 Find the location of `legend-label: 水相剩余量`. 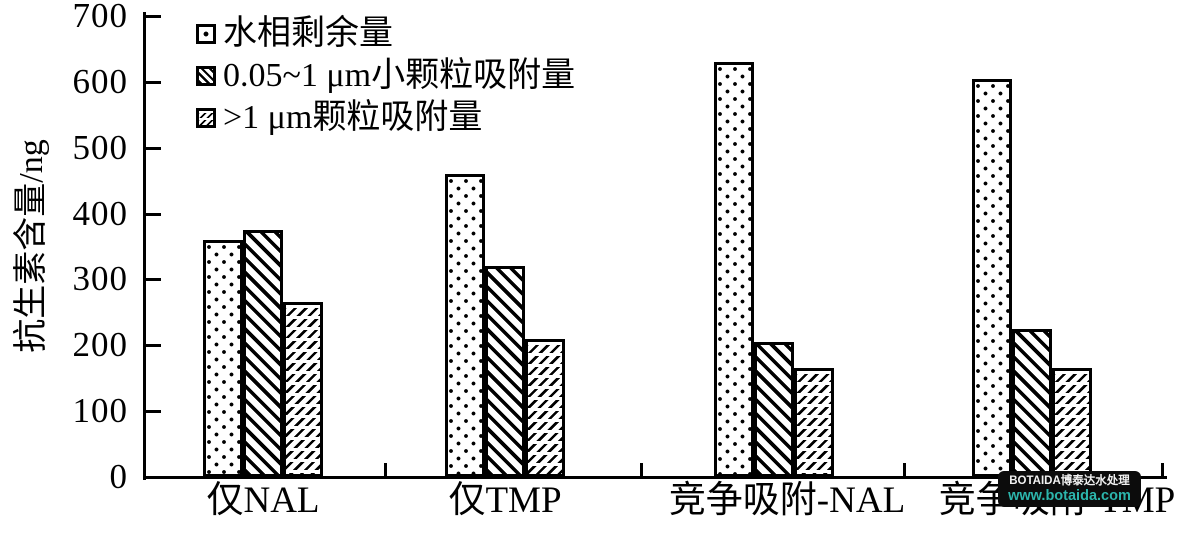

legend-label: 水相剩余量 is located at coordinates (308, 33).